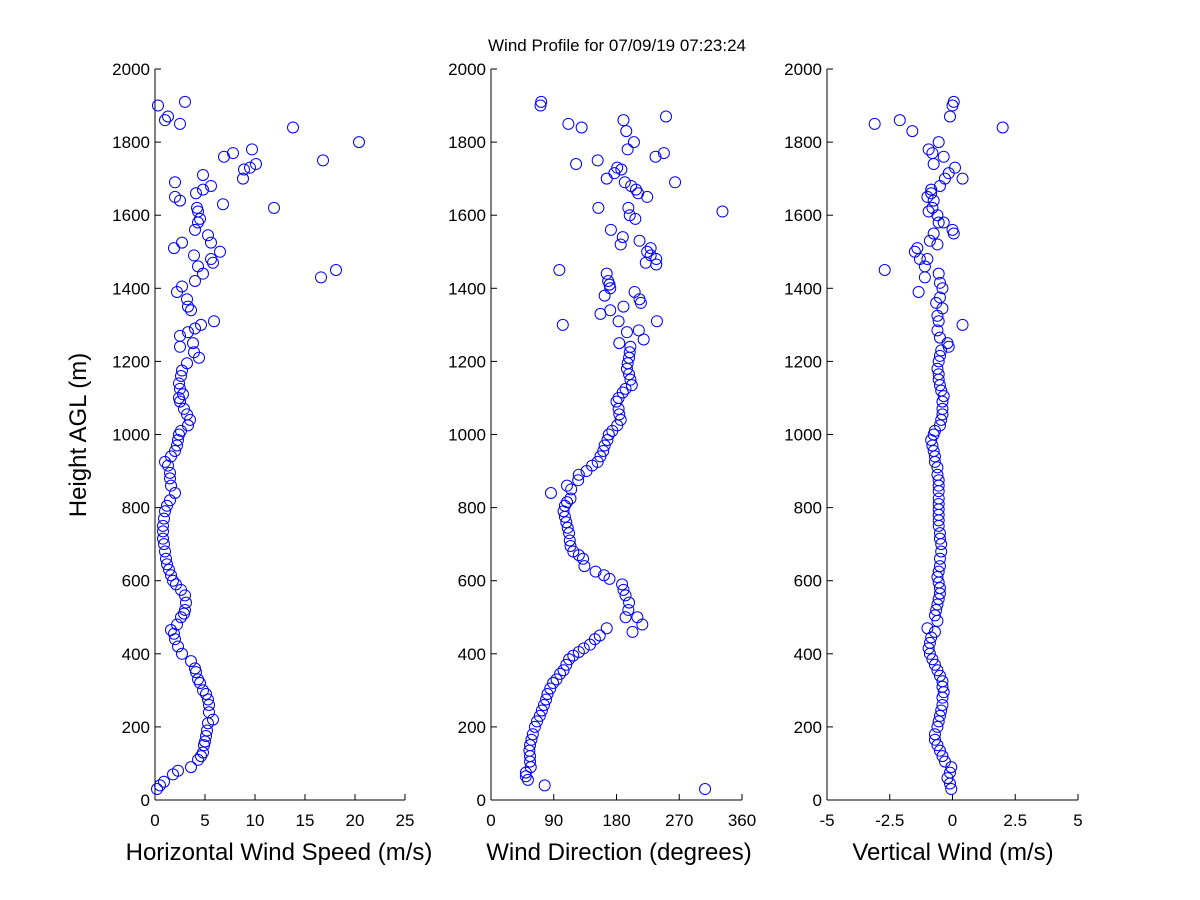 The width and height of the screenshot is (1200, 900). I want to click on y-tick-label: 1200, so click(467, 361).